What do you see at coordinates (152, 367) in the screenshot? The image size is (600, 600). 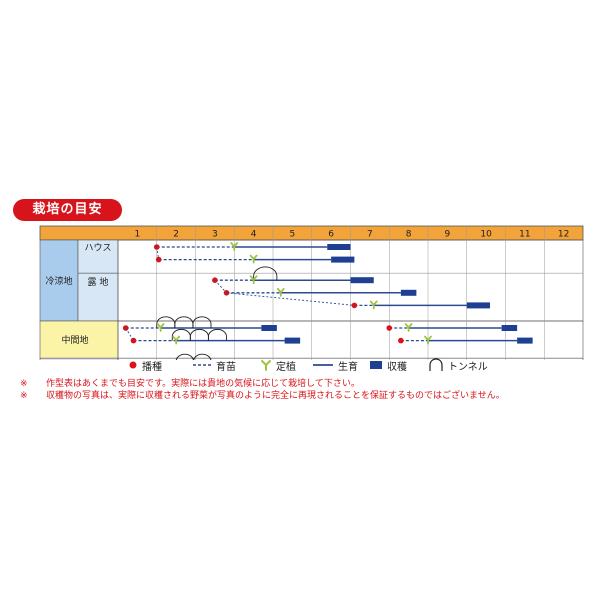 I see `legend-label-sow: 播種` at bounding box center [152, 367].